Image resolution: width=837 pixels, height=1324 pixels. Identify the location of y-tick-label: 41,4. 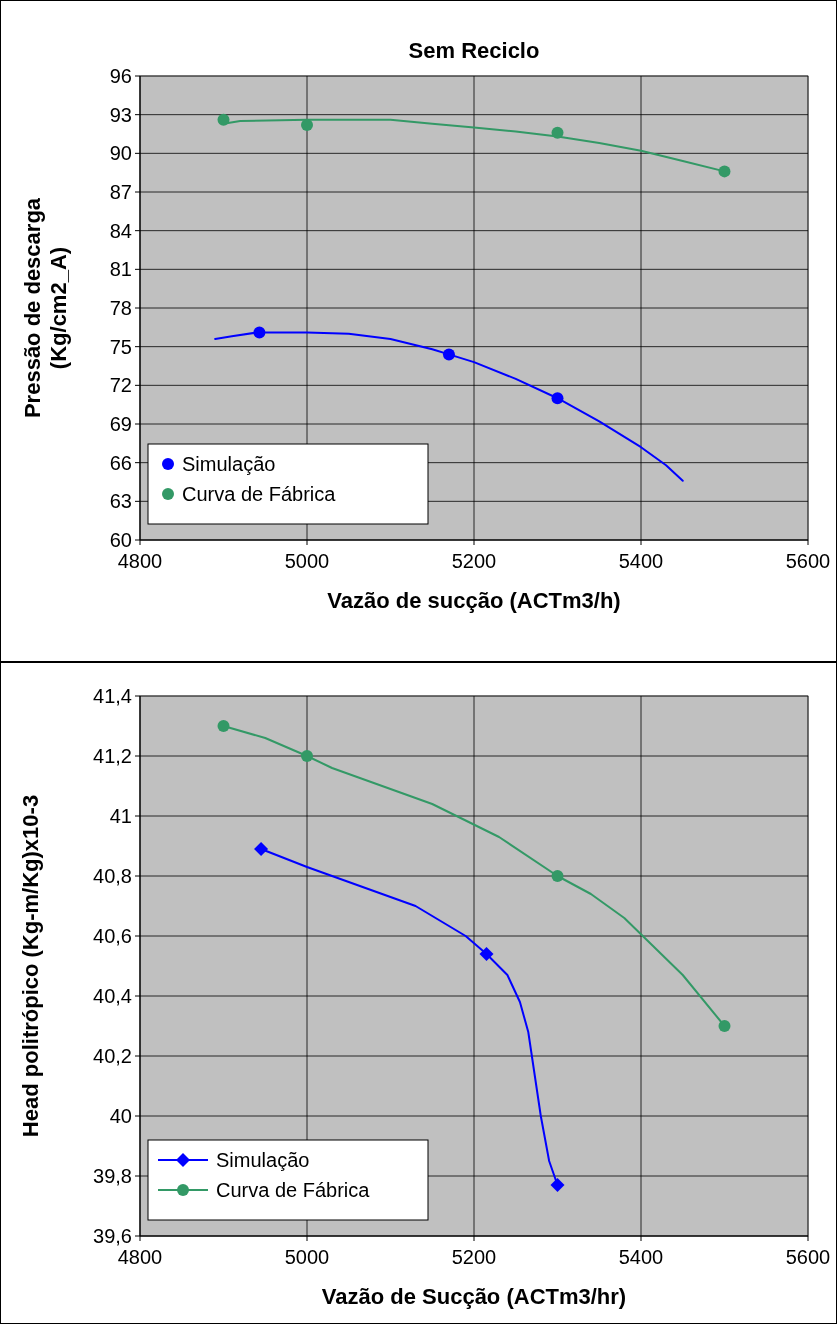
(112, 696).